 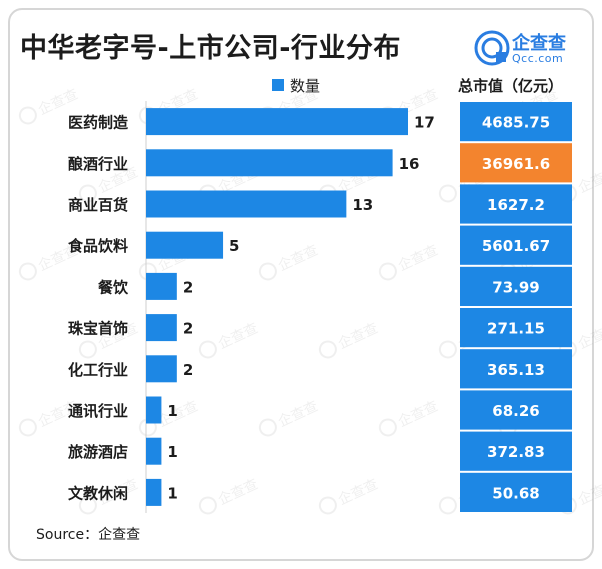 I want to click on category-label: 文教休闲, so click(x=98, y=493).